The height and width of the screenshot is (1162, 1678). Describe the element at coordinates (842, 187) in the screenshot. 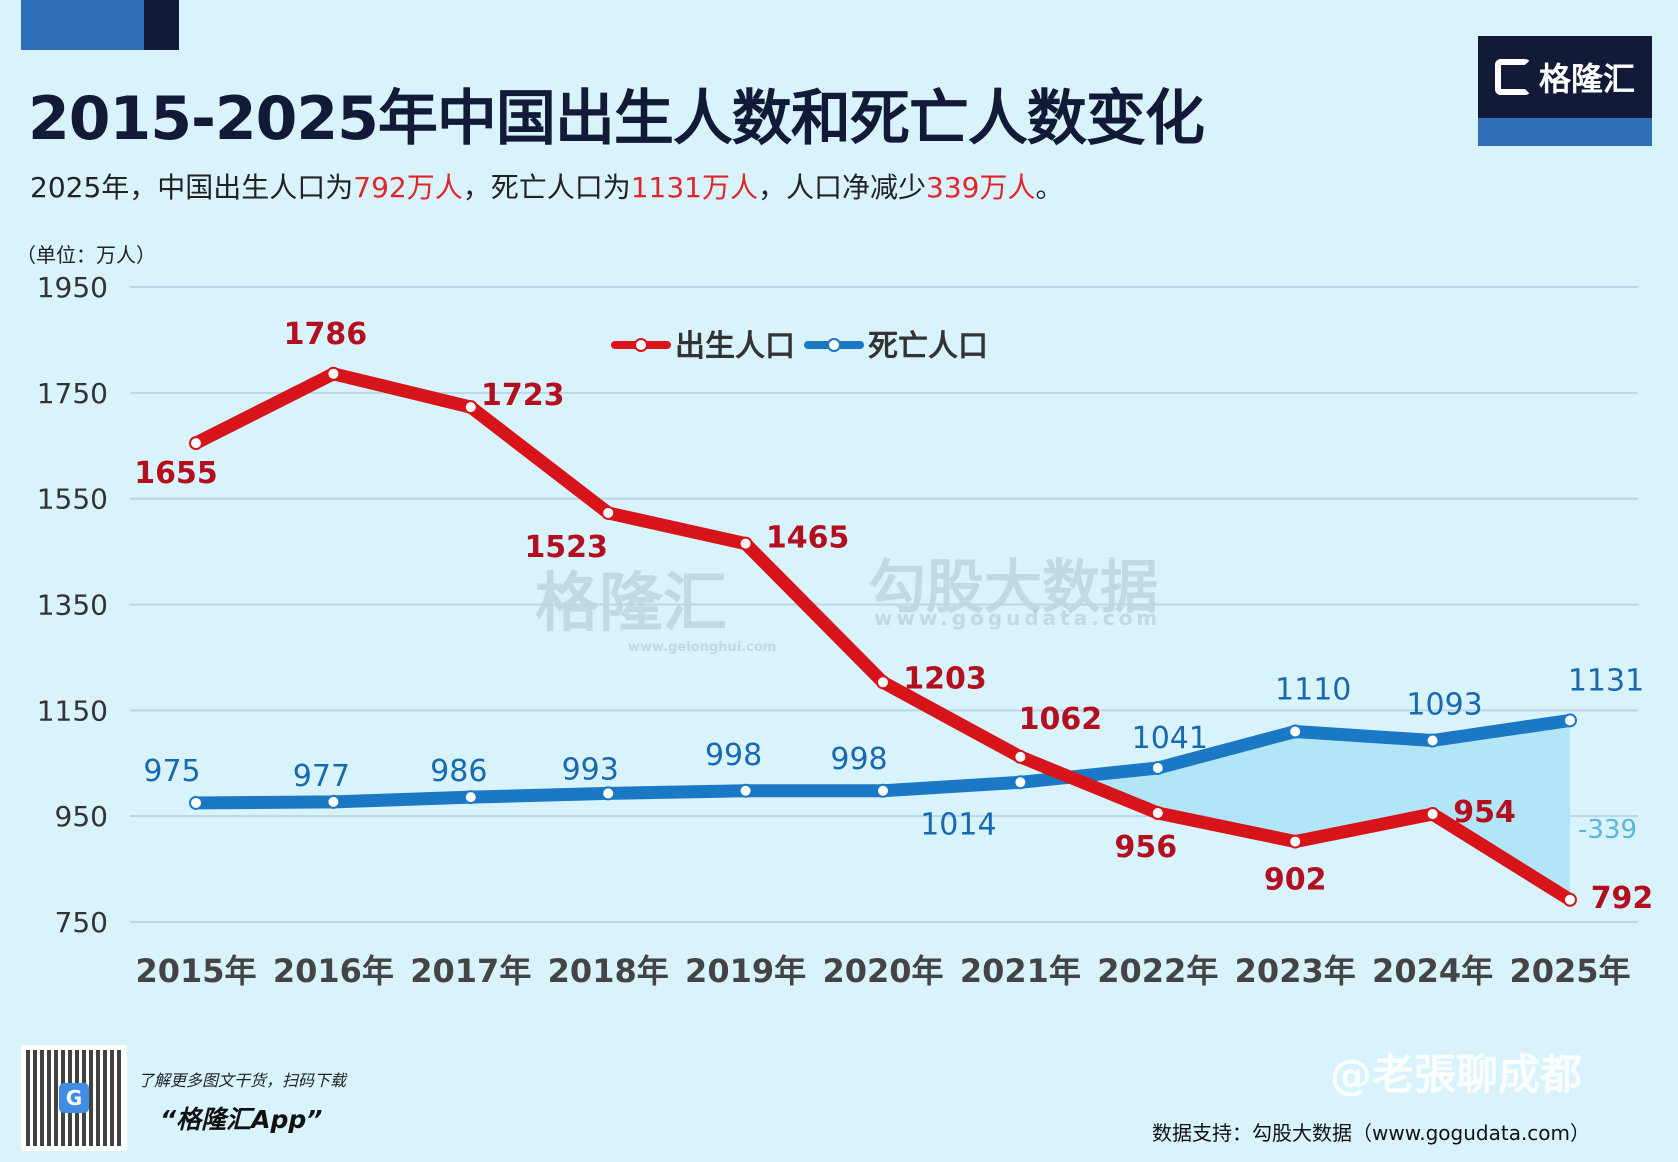

I see `subtitle-text: ，人口净减少` at that location.